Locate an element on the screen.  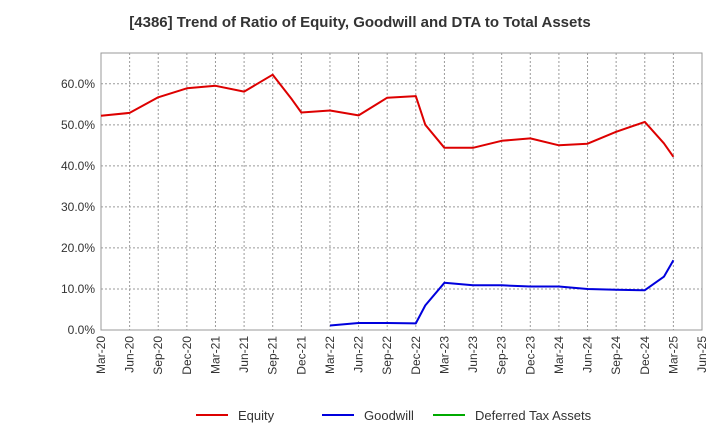
legend-label: Goodwill is located at coordinates (389, 415).